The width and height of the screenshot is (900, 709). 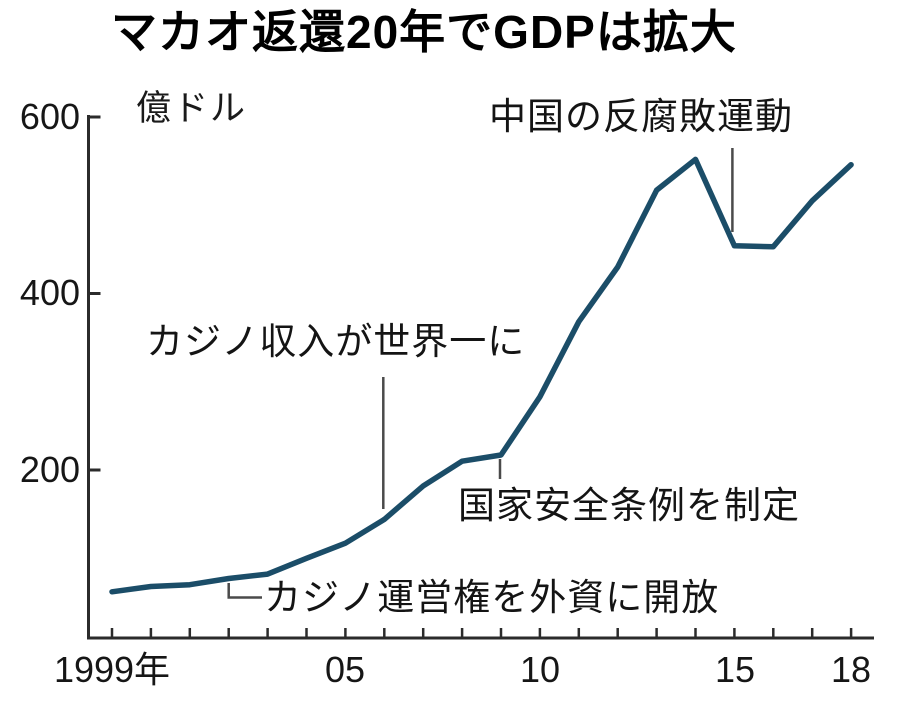 What do you see at coordinates (112, 669) in the screenshot?
I see `x-tick-label-1999: 1999年` at bounding box center [112, 669].